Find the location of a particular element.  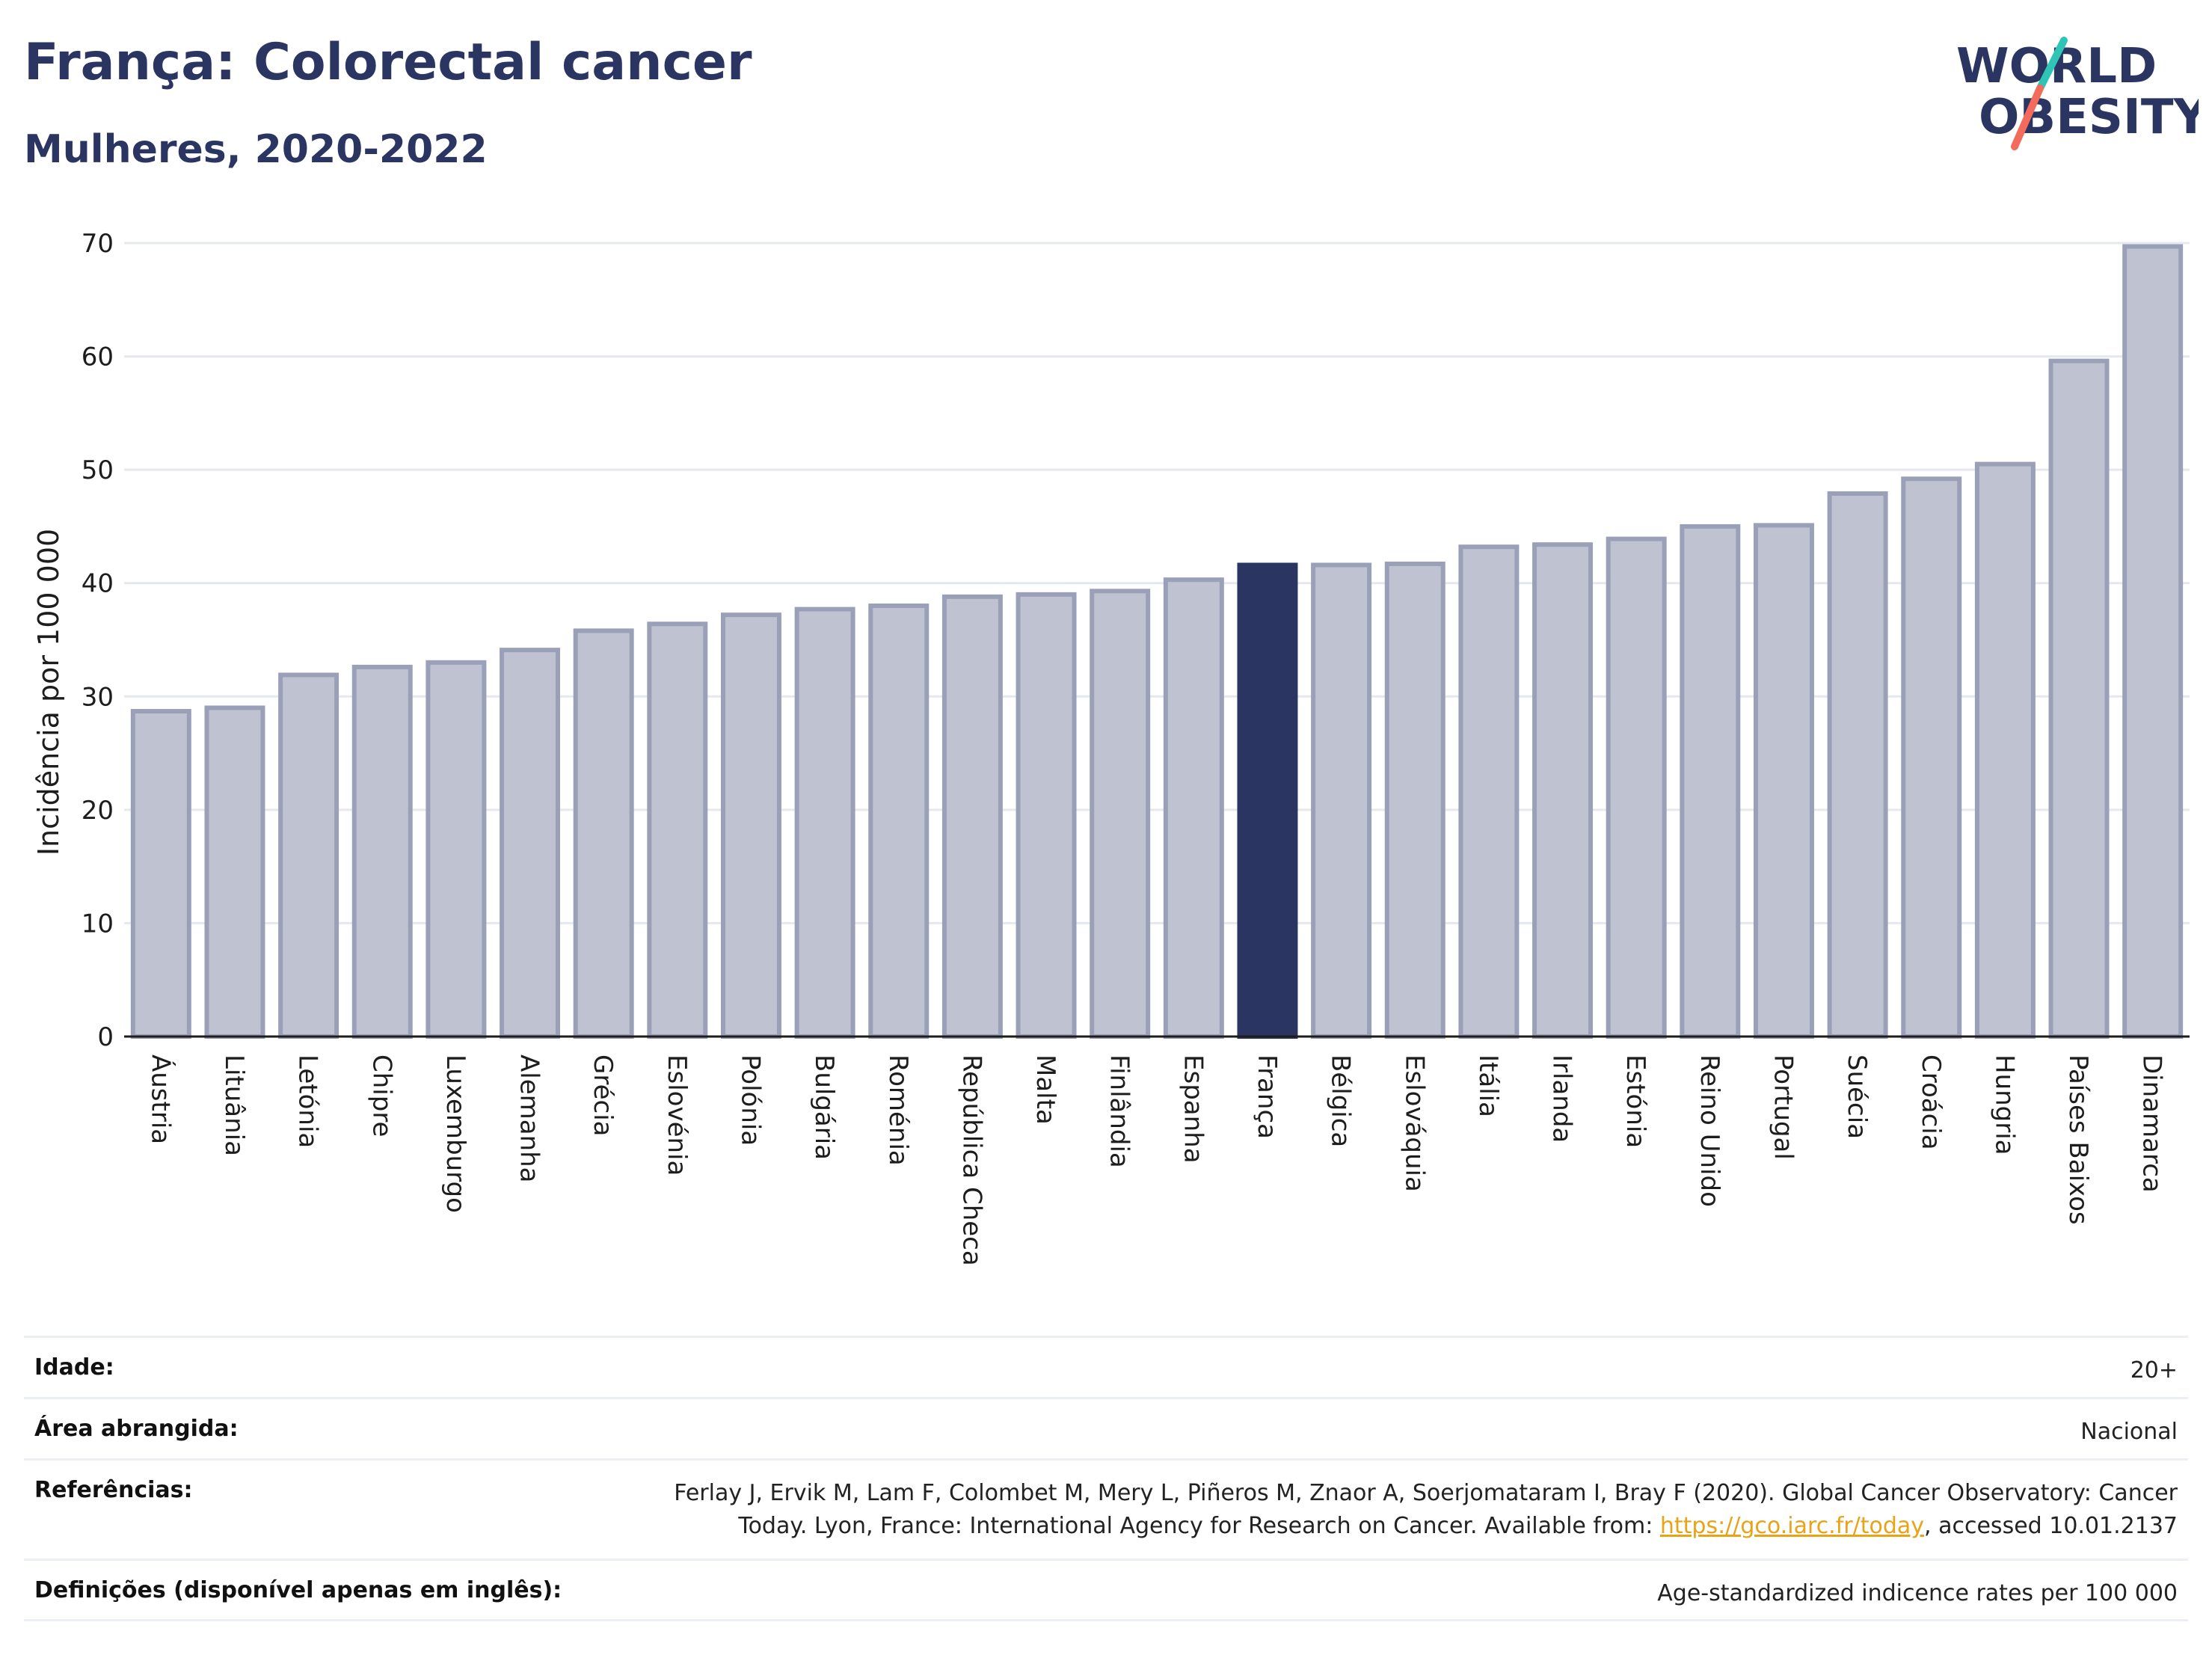

age-label: Idade: is located at coordinates (74, 1367).